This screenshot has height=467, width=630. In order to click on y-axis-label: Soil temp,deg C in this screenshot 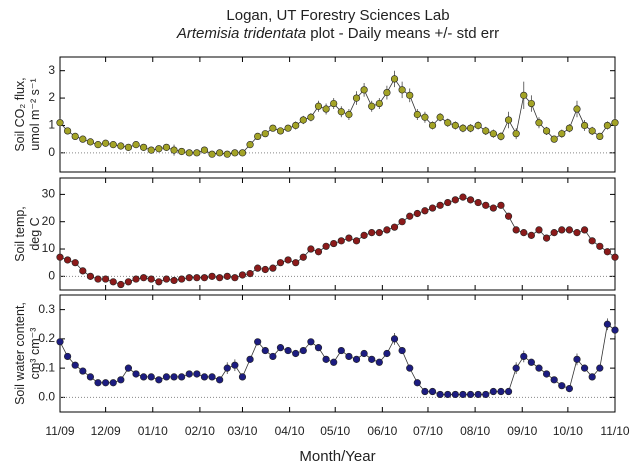, I will do `click(27, 234)`.